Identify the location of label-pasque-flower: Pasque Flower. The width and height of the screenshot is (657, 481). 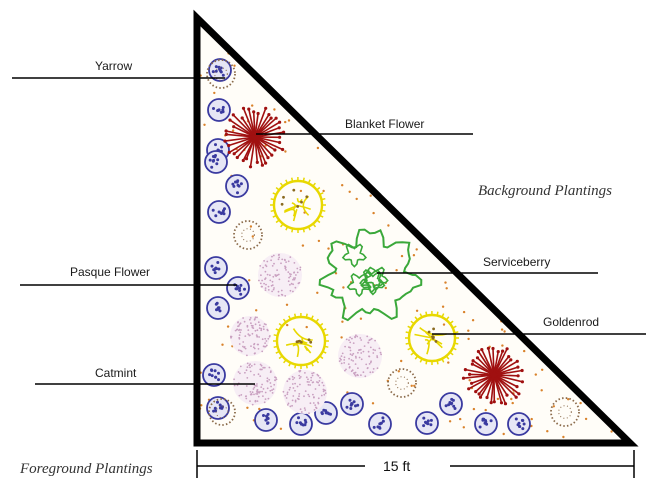
(110, 272).